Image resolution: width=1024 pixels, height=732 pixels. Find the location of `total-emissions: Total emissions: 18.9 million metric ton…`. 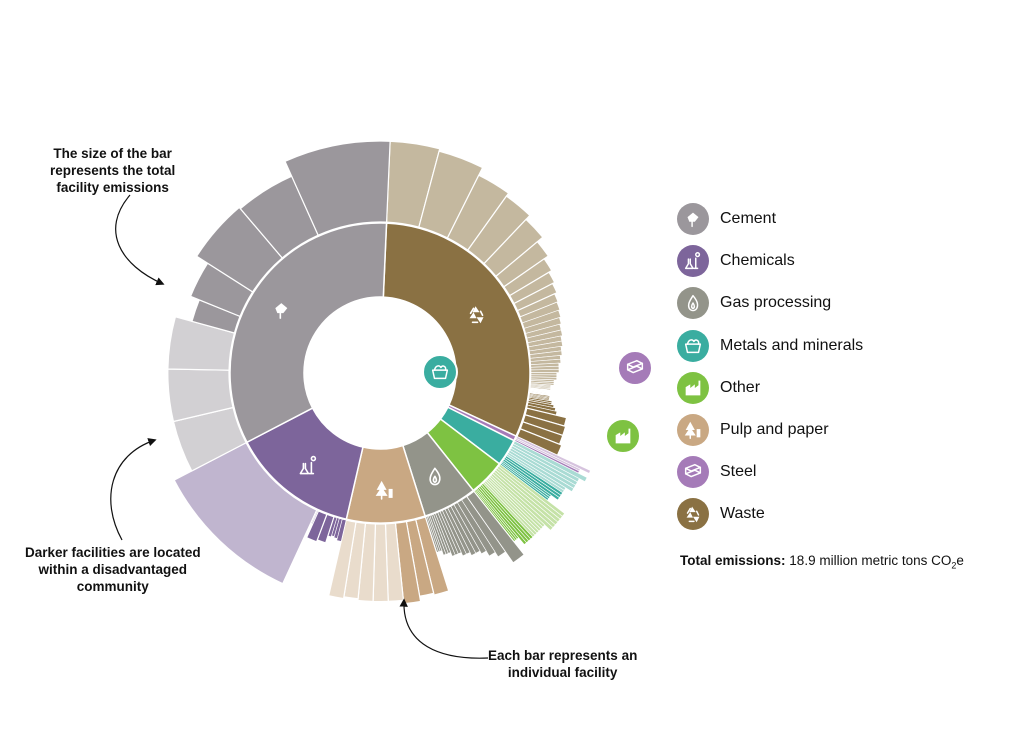

total-emissions: Total emissions: 18.9 million metric ton… is located at coordinates (822, 562).